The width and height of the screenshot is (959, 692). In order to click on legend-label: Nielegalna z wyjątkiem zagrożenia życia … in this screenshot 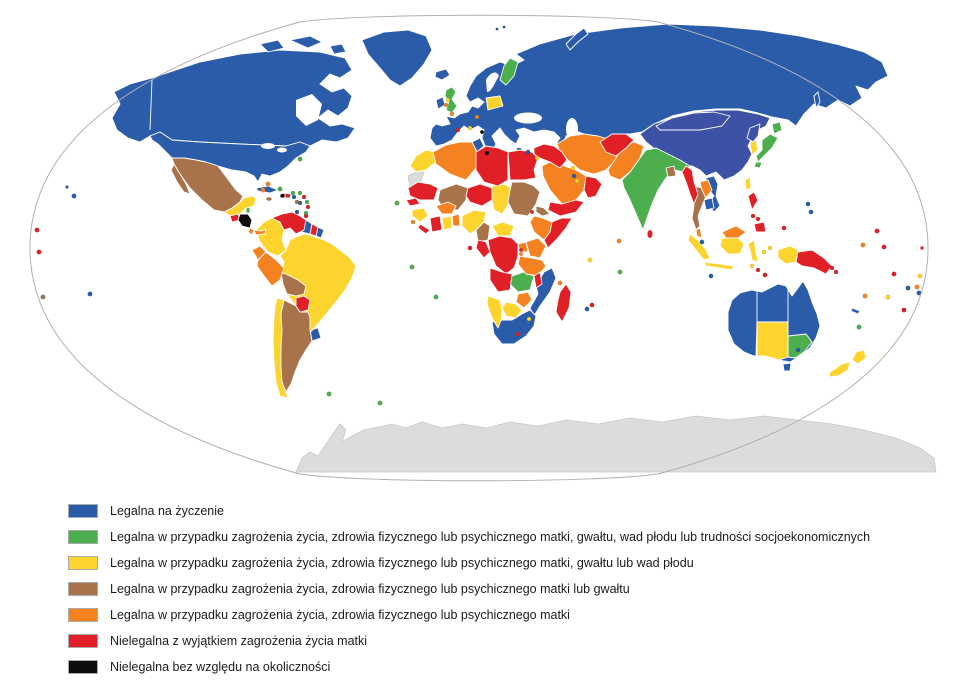, I will do `click(239, 641)`.